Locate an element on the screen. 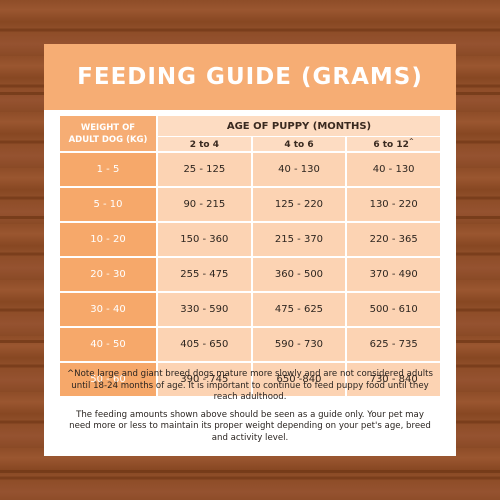 This screenshot has width=500, height=500. table-row: 40 - 50 405 - 650 590 - 730 625 - 735 is located at coordinates (250, 343).